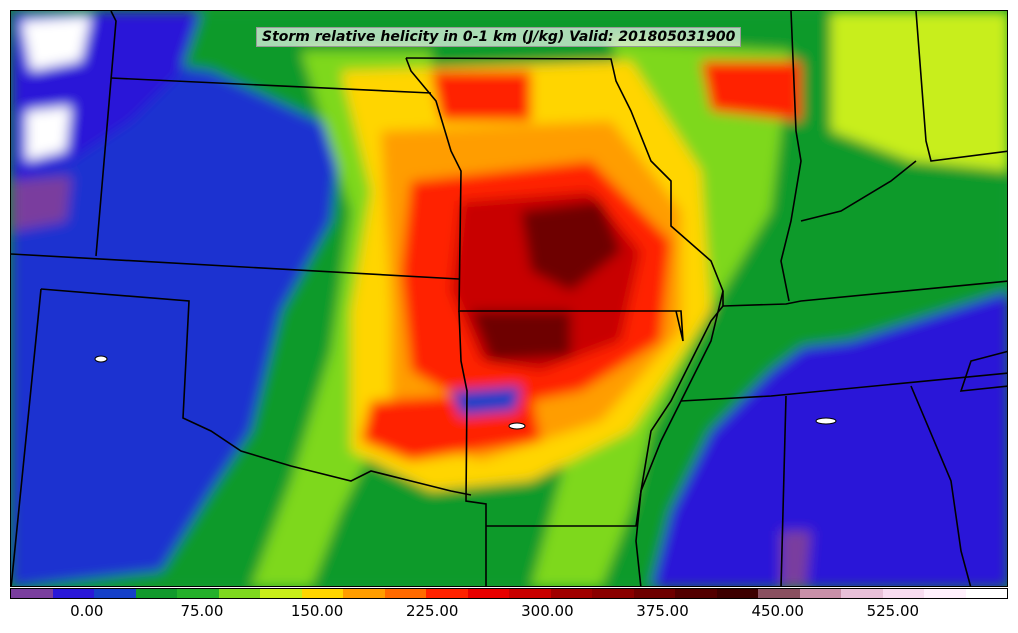  I want to click on colorbar-tick-label: 75.00, so click(201, 611).